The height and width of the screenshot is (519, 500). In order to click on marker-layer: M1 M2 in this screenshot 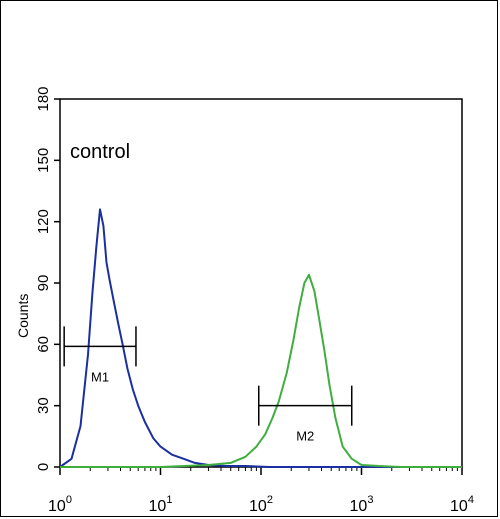, I will do `click(208, 385)`.